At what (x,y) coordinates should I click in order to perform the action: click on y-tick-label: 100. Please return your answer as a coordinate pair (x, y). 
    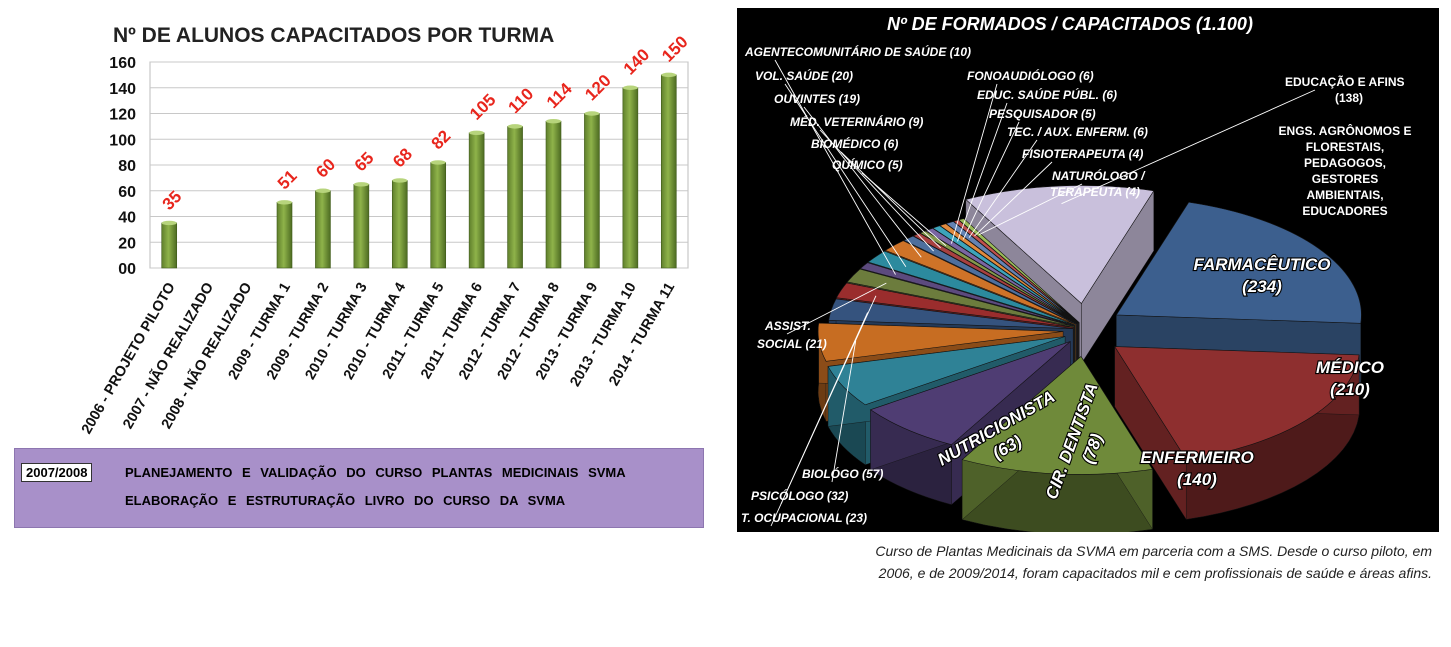
    Looking at the image, I should click on (122, 140).